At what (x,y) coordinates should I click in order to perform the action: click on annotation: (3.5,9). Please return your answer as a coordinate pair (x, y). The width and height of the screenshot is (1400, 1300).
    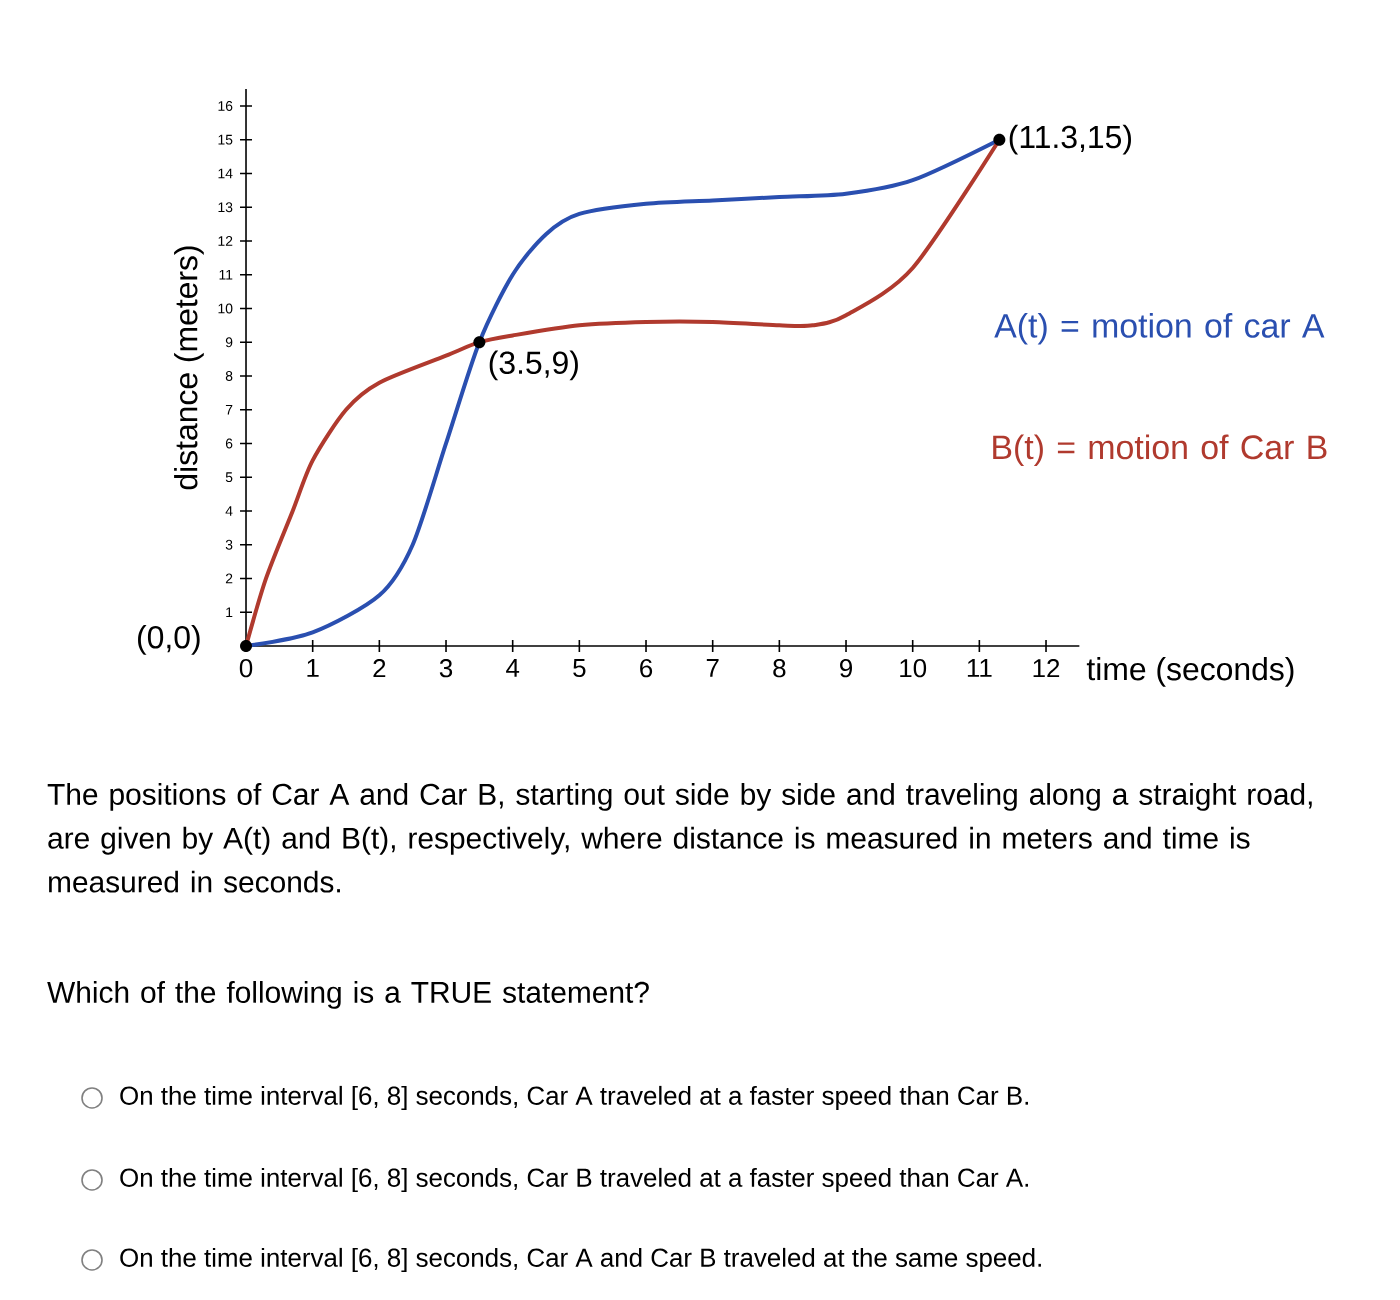
    Looking at the image, I should click on (533, 365).